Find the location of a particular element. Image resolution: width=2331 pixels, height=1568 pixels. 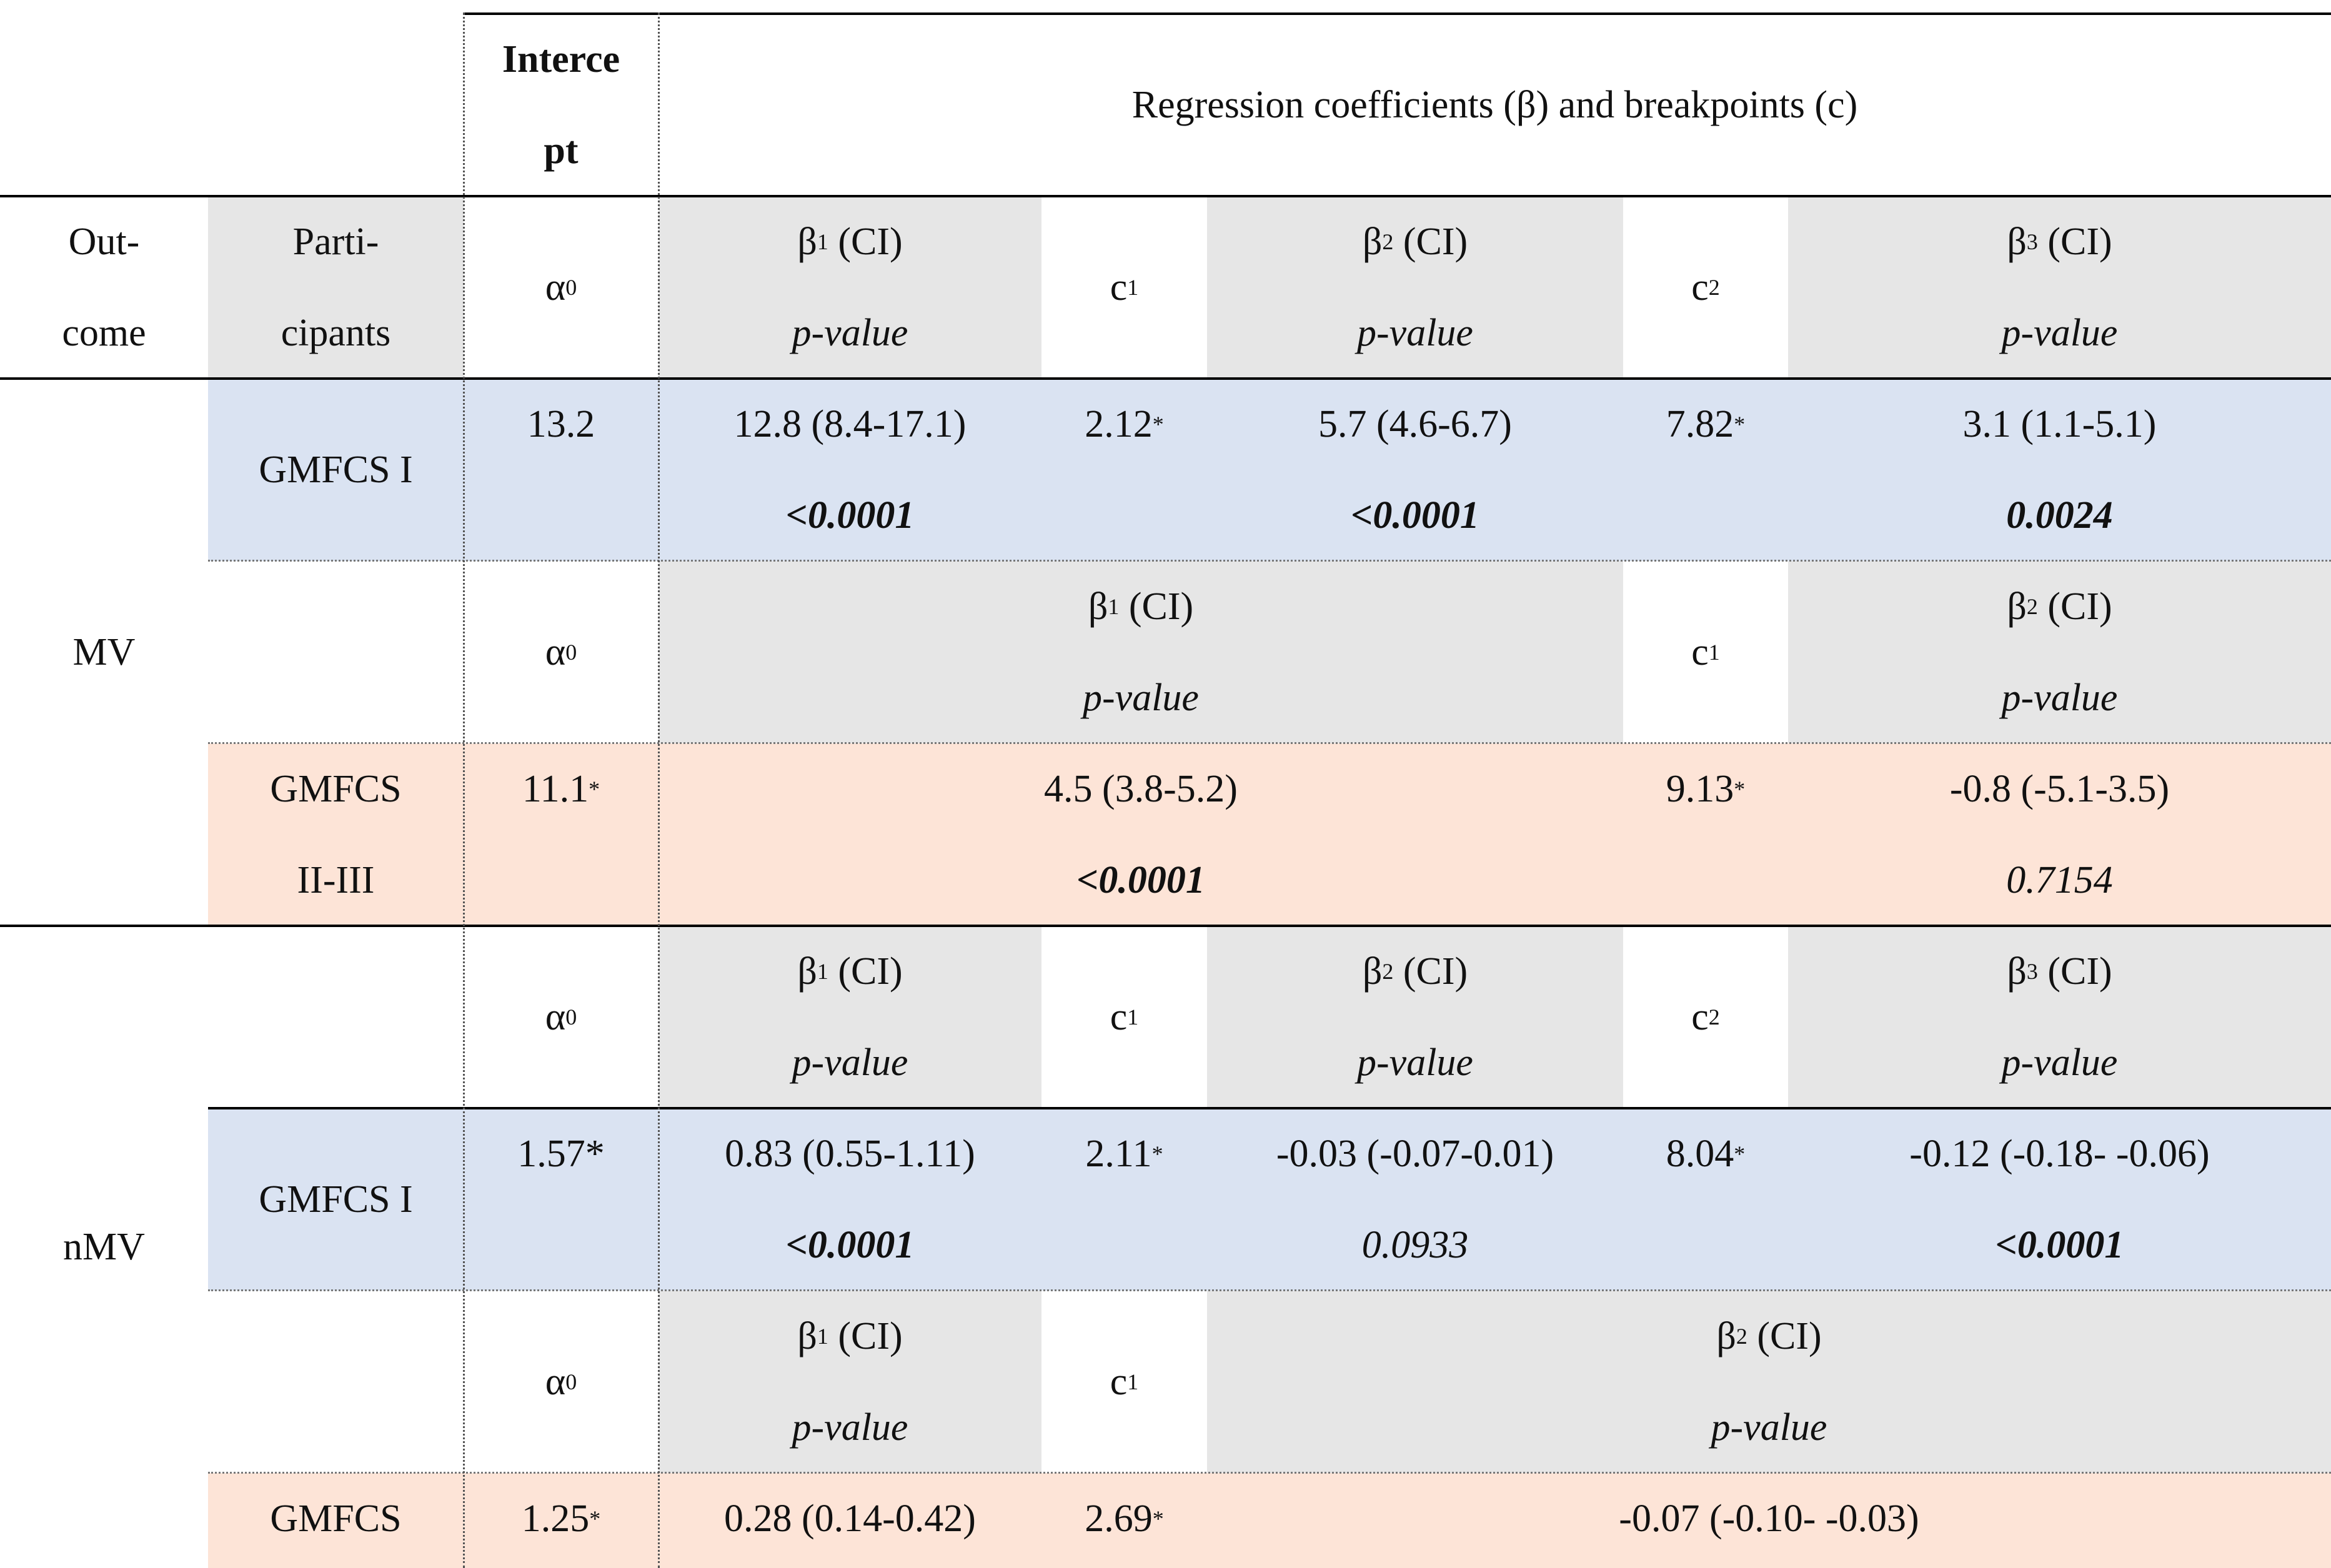

beta1-pvalue-label: p-value is located at coordinates (850, 333).